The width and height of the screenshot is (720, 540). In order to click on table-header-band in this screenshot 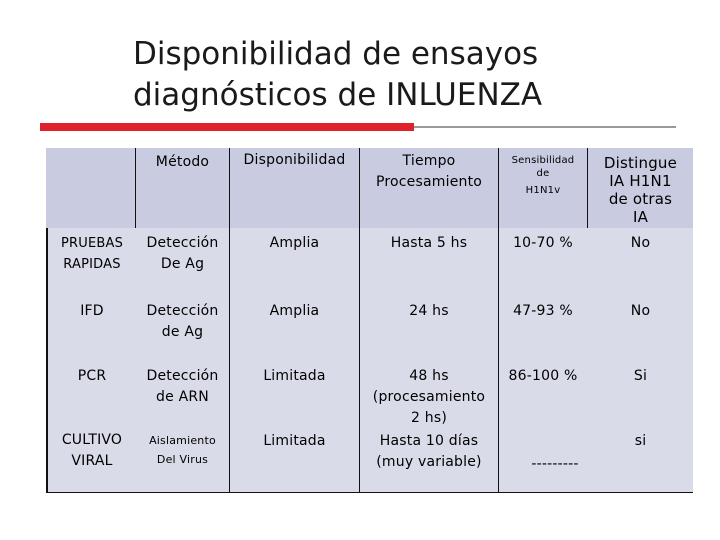, I will do `click(369, 188)`.